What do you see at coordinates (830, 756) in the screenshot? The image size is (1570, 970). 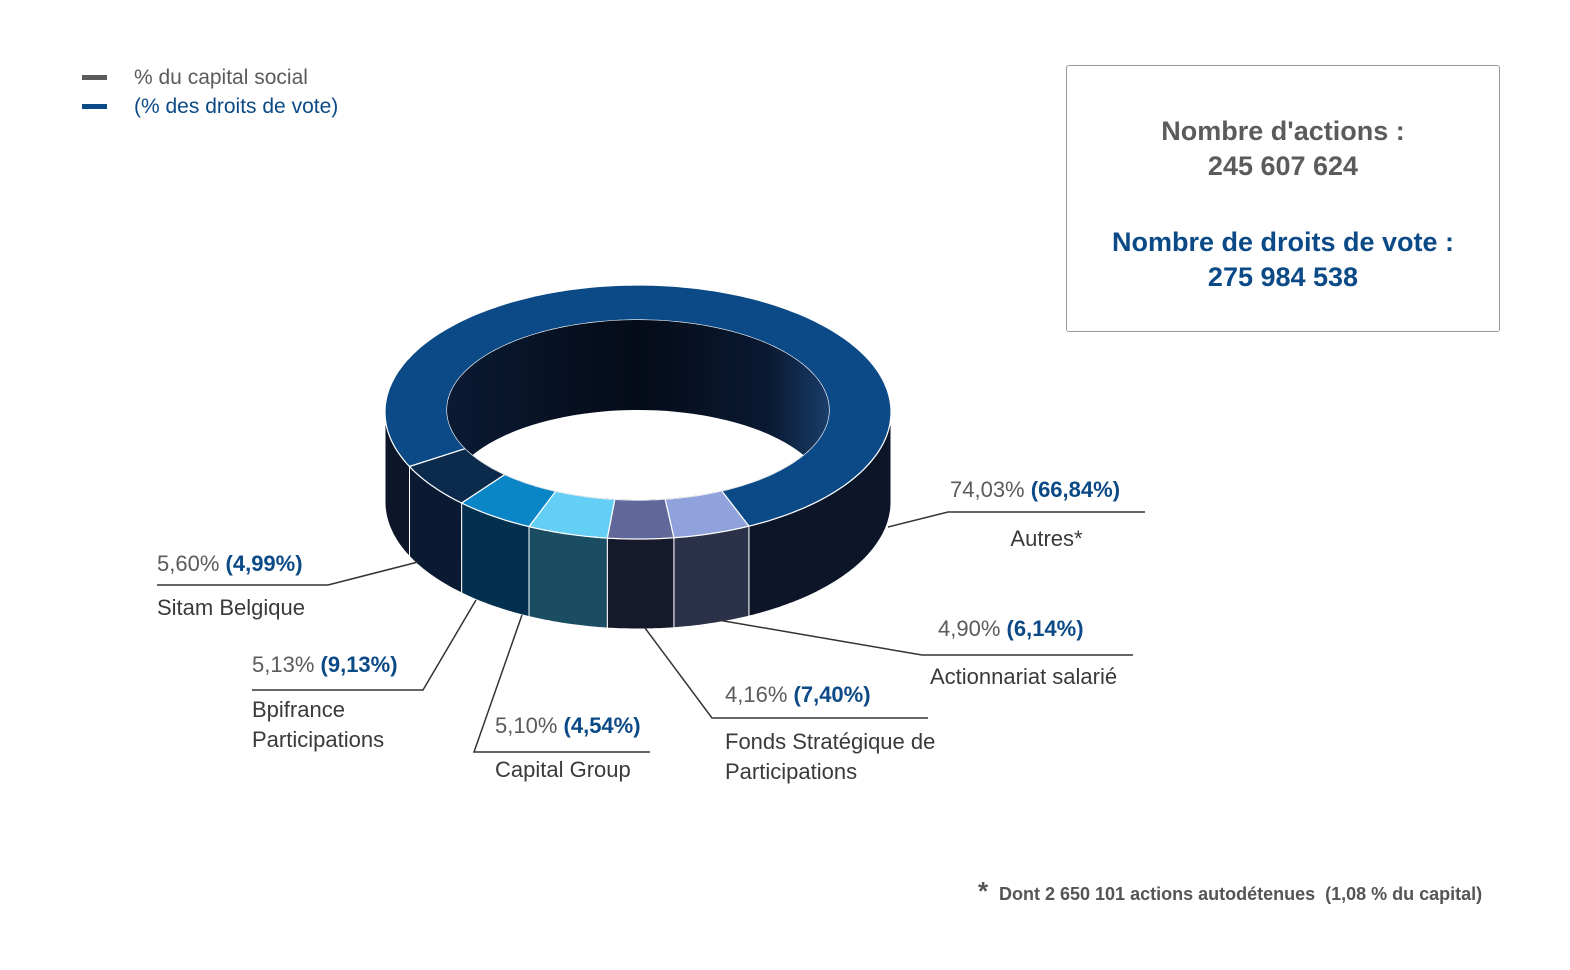 I see `category-label: Fonds Stratégique de Participations` at bounding box center [830, 756].